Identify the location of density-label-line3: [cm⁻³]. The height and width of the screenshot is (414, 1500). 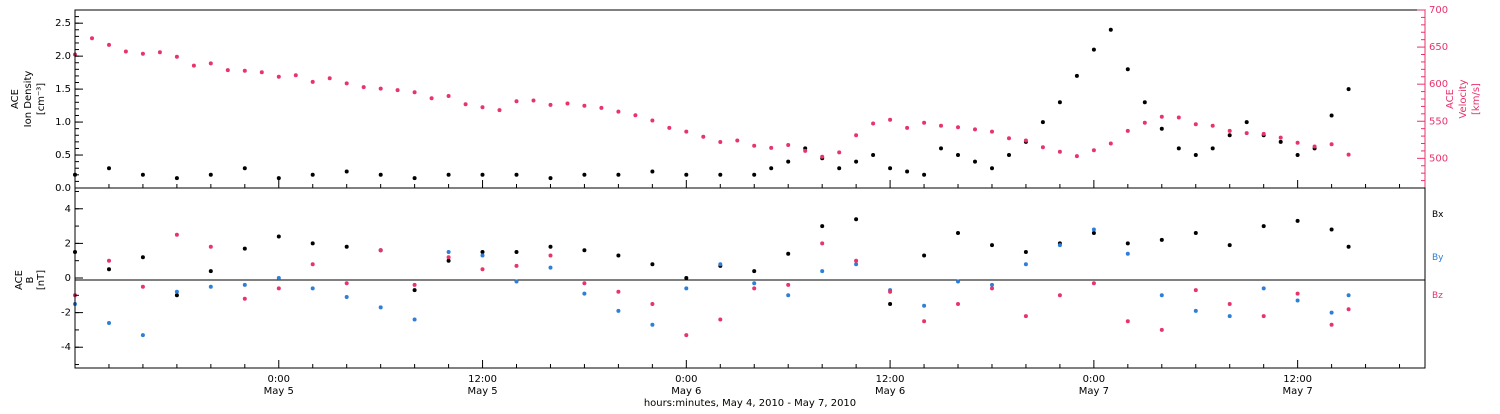
(41, 99).